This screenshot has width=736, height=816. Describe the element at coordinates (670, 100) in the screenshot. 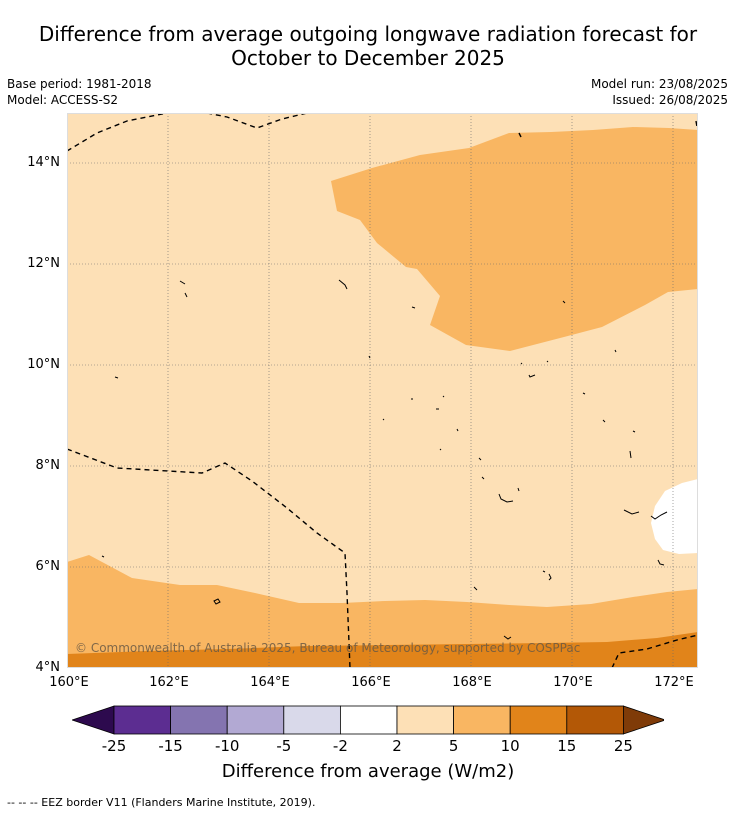

I see `issued-date: Issued: 26/08/2025` at that location.